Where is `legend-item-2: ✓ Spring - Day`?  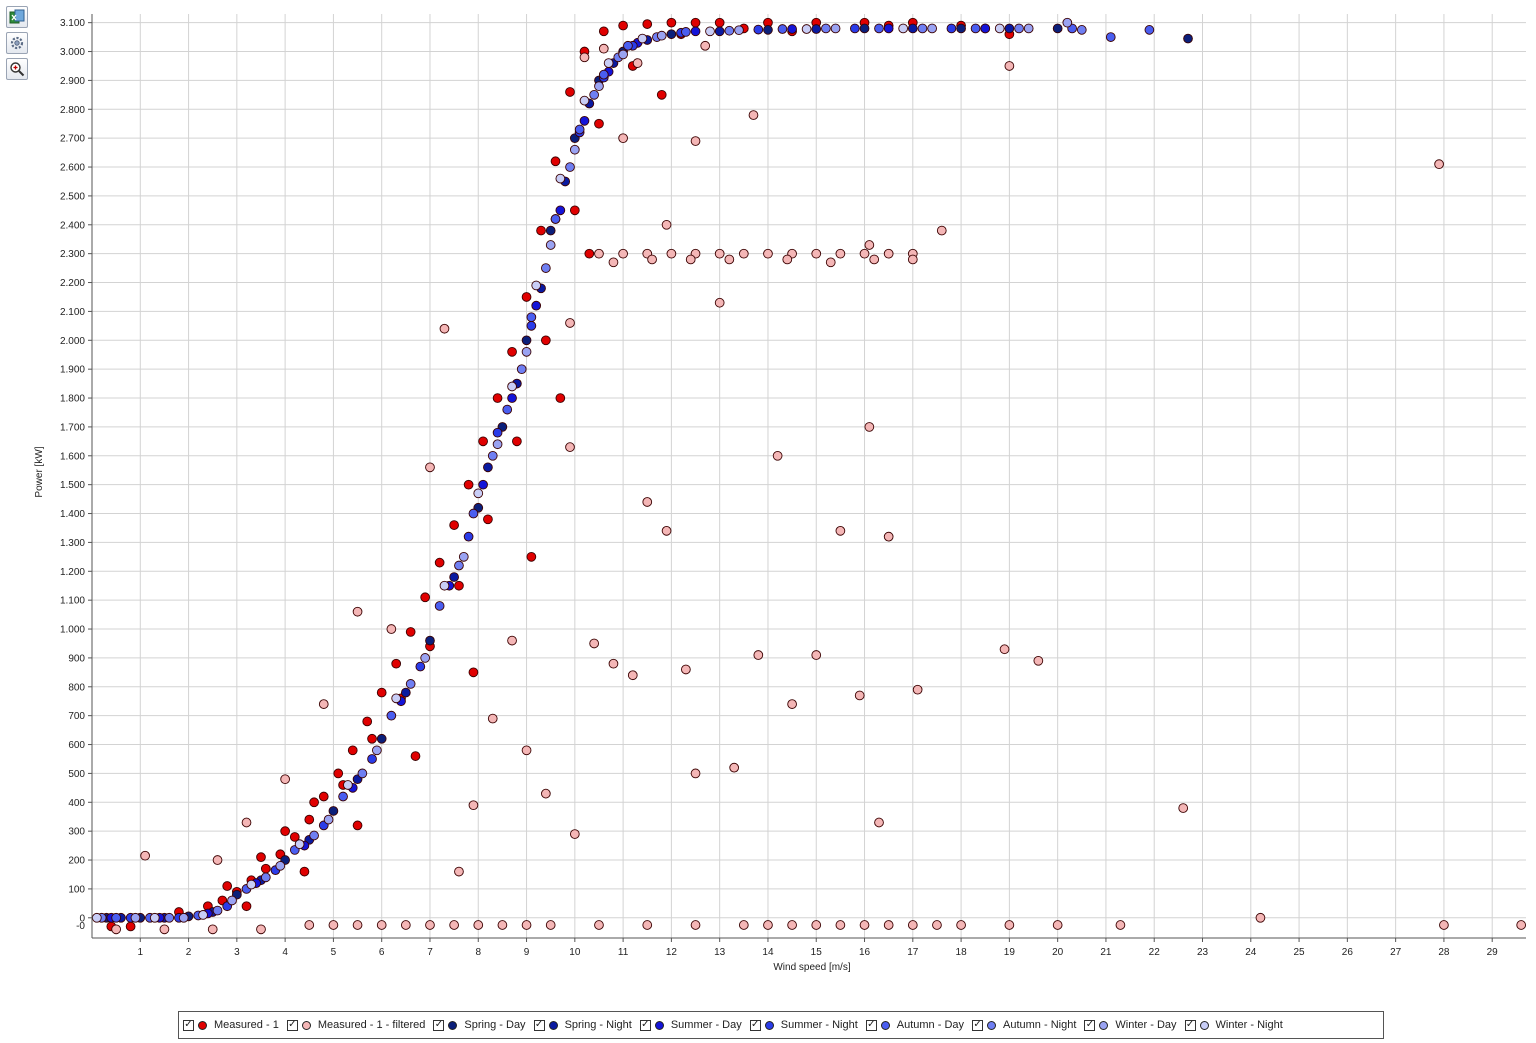 legend-item-2: ✓ Spring - Day is located at coordinates (479, 1025).